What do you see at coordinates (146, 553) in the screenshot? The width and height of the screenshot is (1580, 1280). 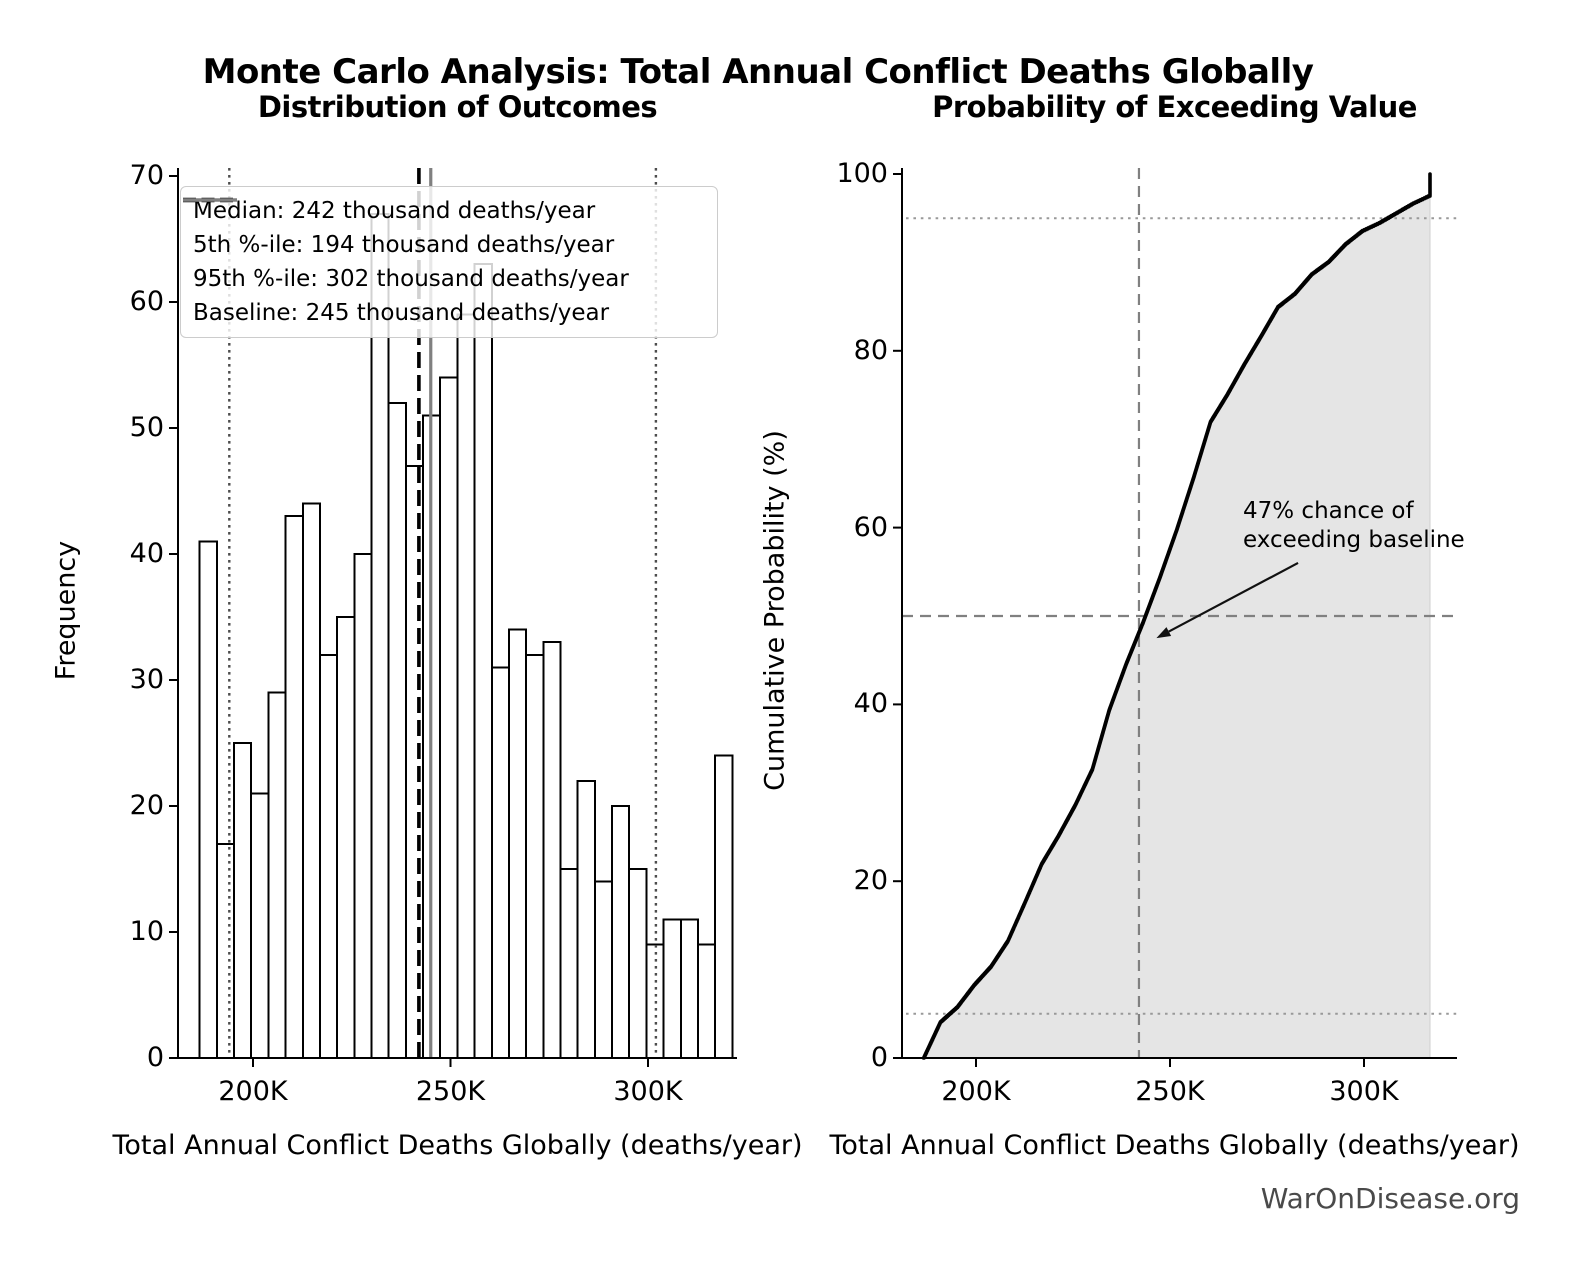 I see `left-y-tick-label: 40` at bounding box center [146, 553].